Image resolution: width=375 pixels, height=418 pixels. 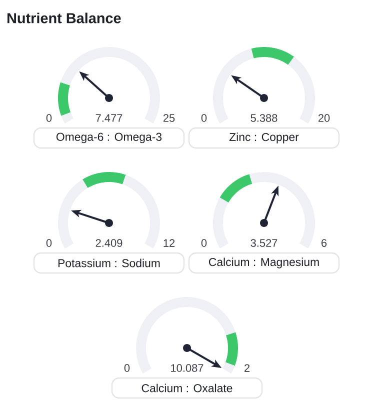 I want to click on chart-title: Nutrient Balance, so click(x=64, y=18).